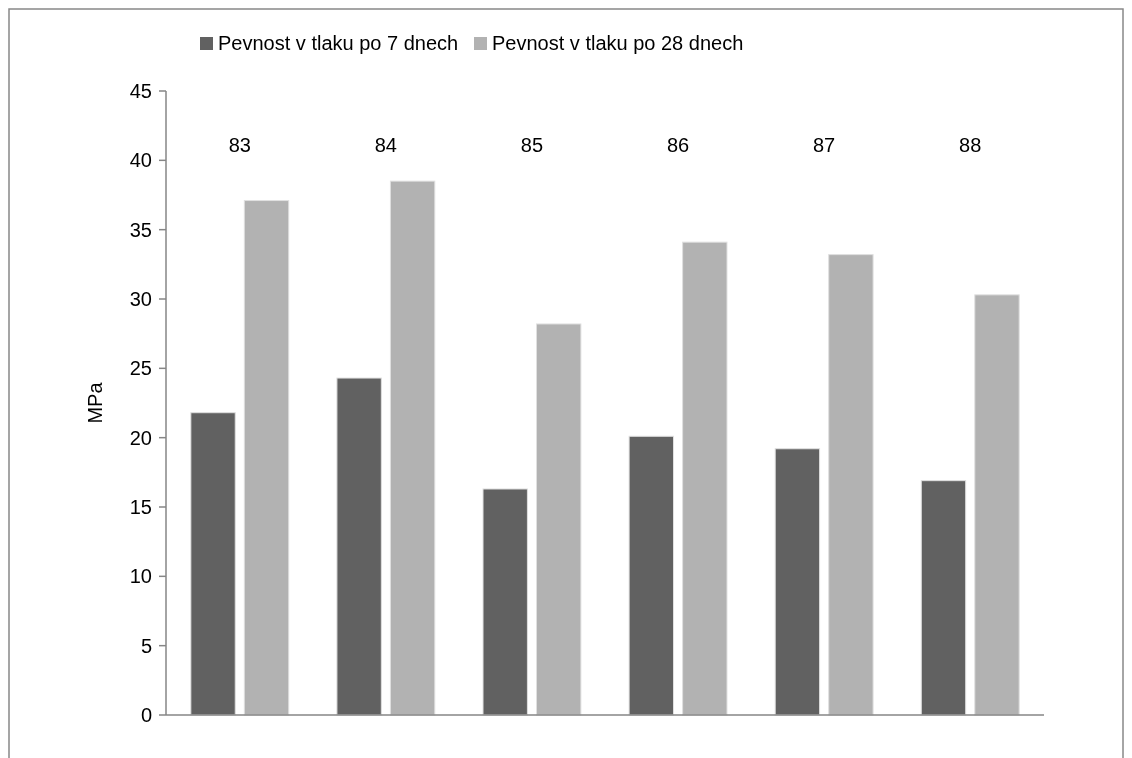  Describe the element at coordinates (140, 507) in the screenshot. I see `y-tick-label: 15` at that location.